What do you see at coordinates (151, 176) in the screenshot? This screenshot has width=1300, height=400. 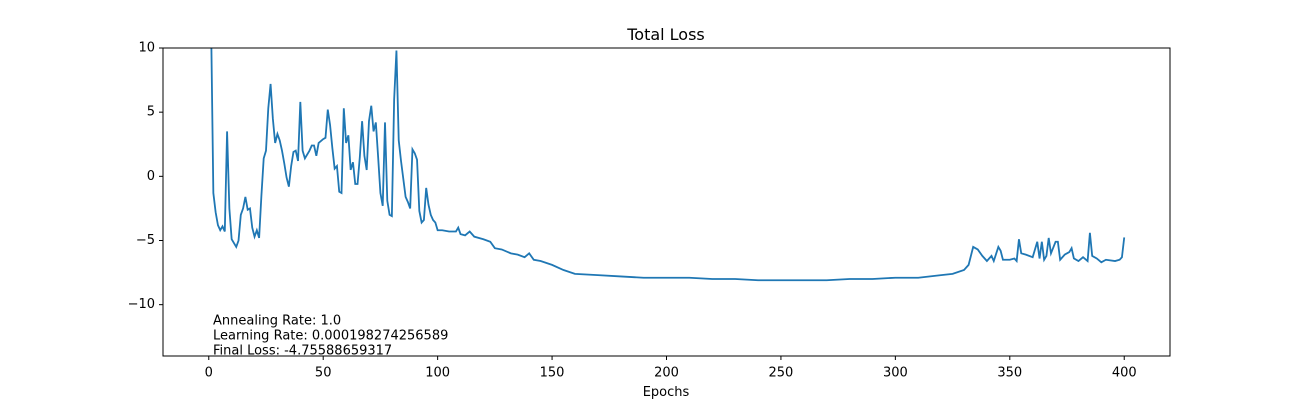 I see `y-tick-label: 0` at bounding box center [151, 176].